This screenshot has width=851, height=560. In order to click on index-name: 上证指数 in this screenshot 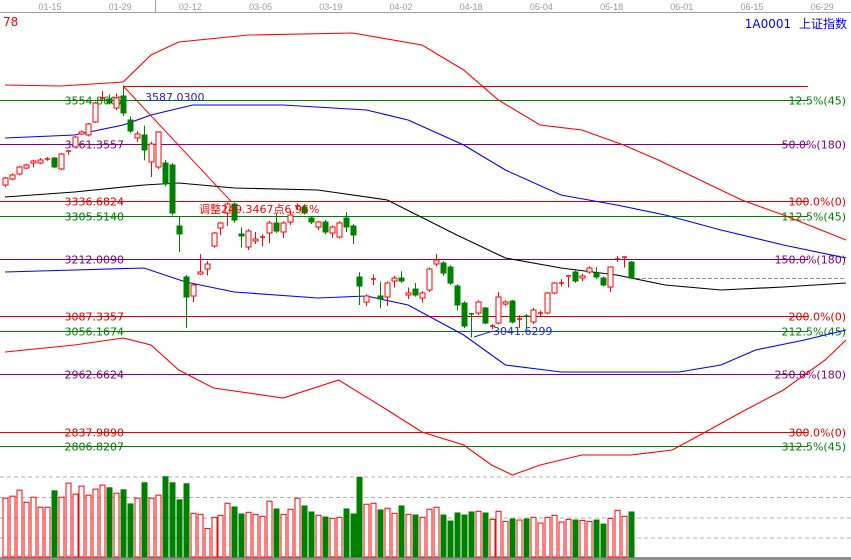, I will do `click(822, 24)`.